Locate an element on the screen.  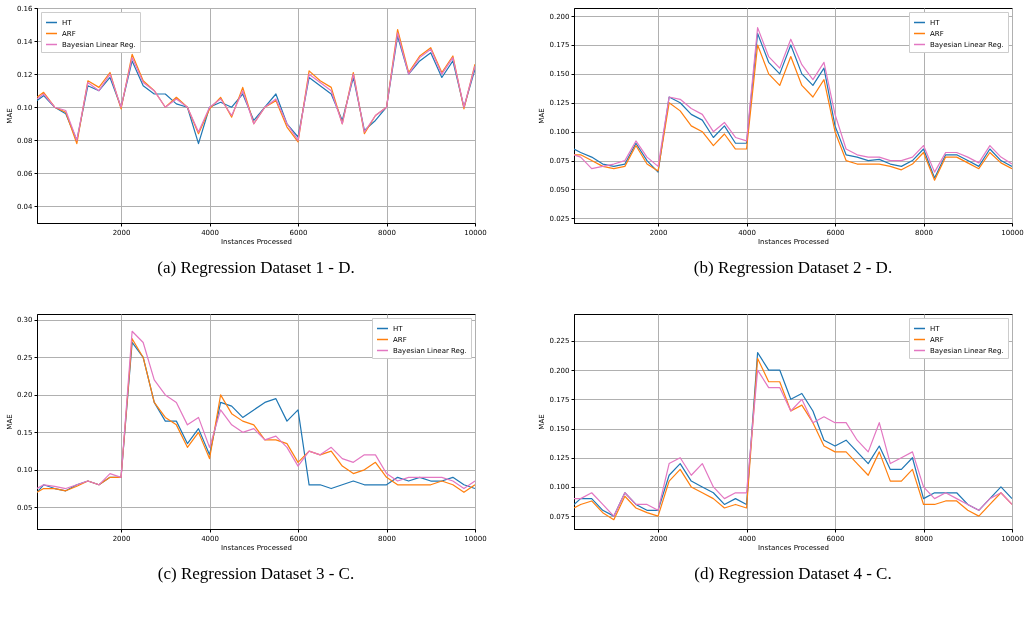
text: (c) Regression Dataset 3 - C. is located at coordinates (256, 573).